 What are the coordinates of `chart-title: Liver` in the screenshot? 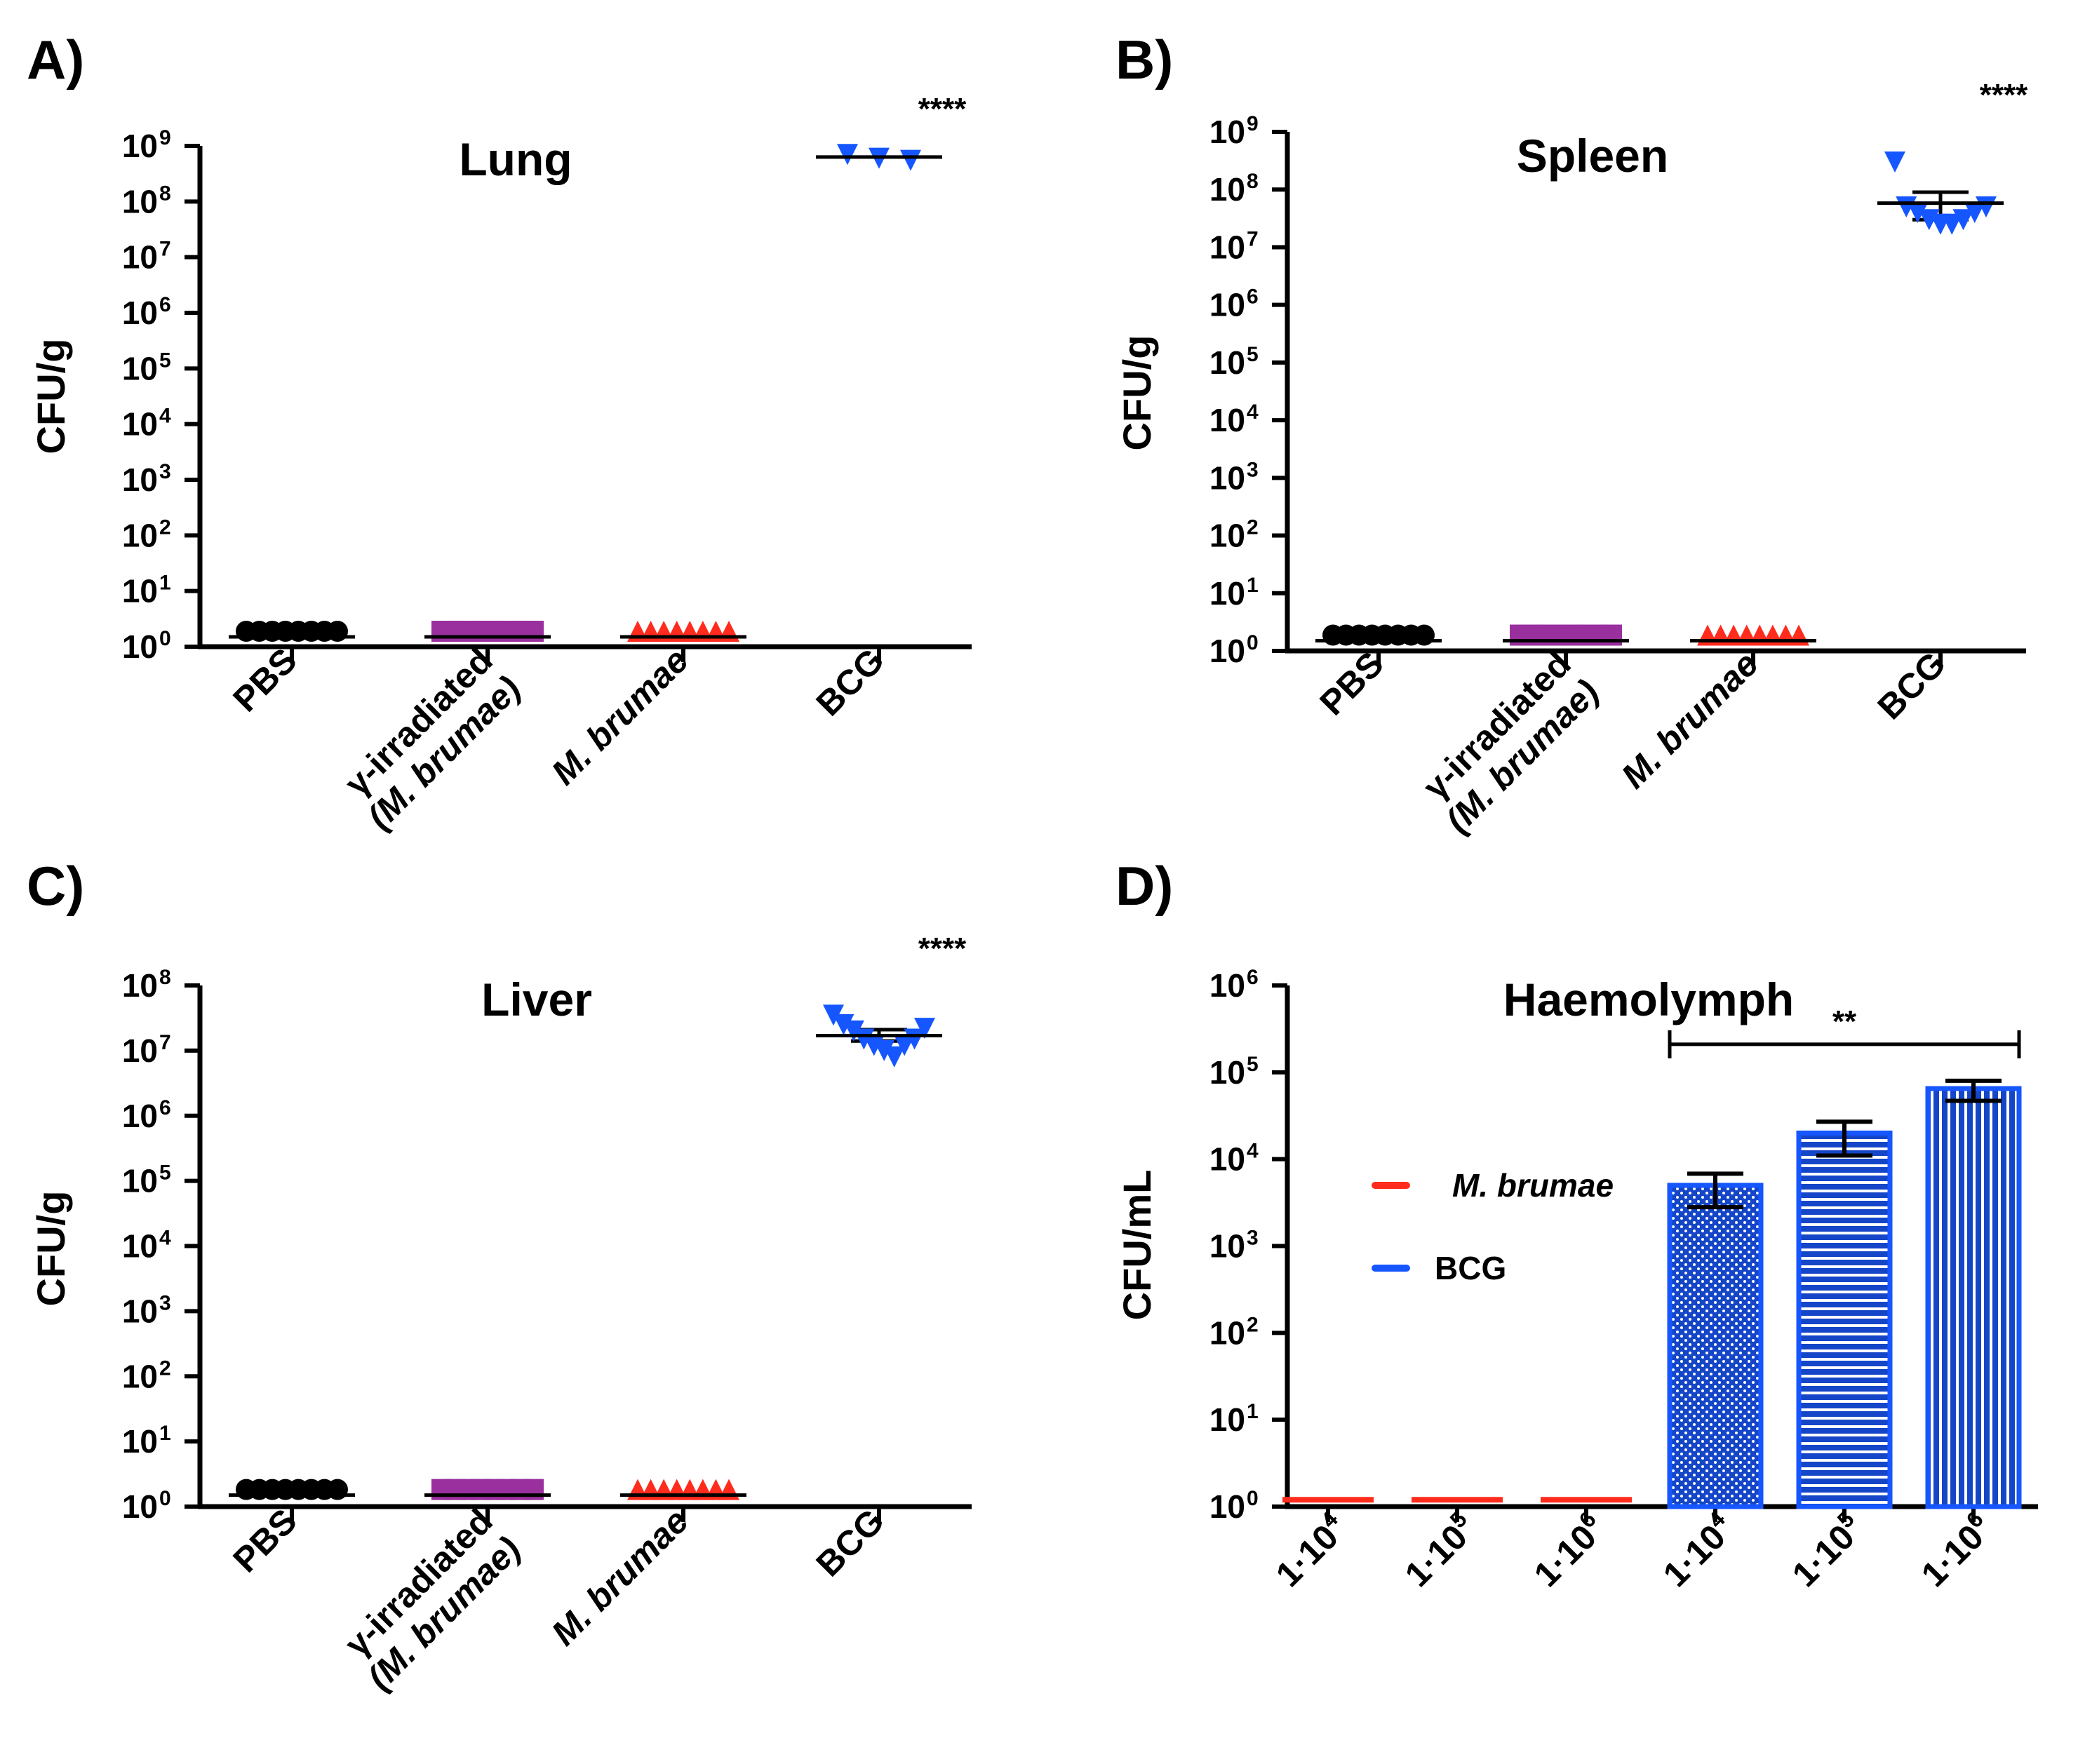 It's located at (536, 999).